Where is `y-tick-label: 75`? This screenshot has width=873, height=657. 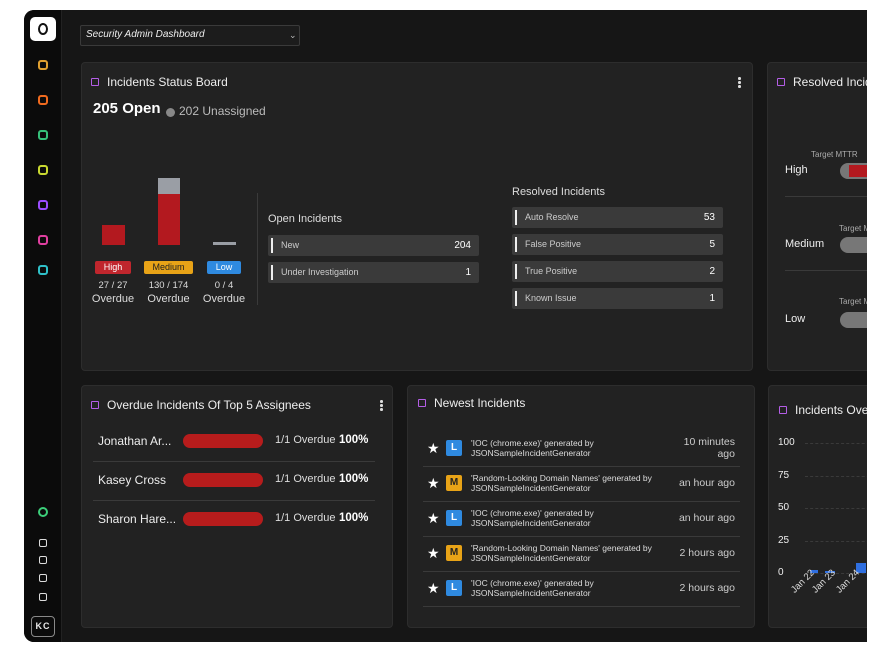
y-tick-label: 75 is located at coordinates (784, 475).